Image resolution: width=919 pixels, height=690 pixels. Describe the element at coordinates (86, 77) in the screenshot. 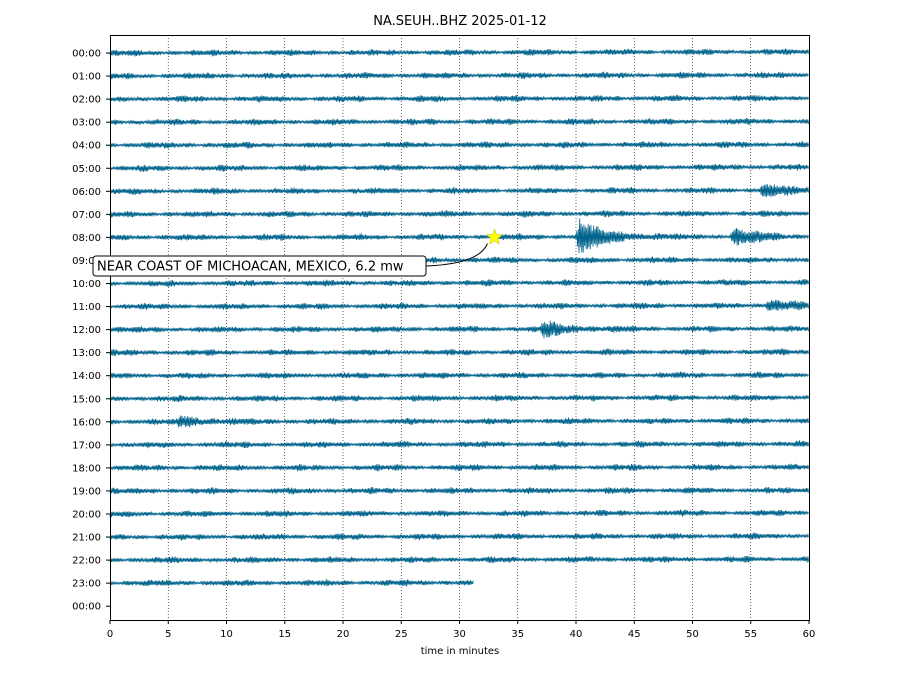

I see `y-tick-label: 01:00` at that location.